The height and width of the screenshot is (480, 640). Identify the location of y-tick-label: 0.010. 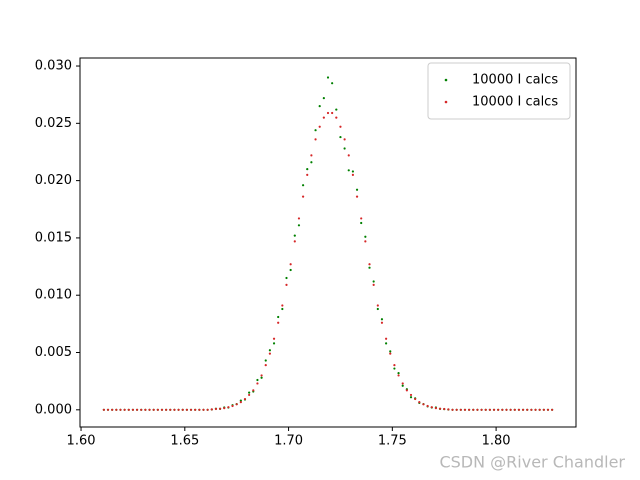
(53, 295).